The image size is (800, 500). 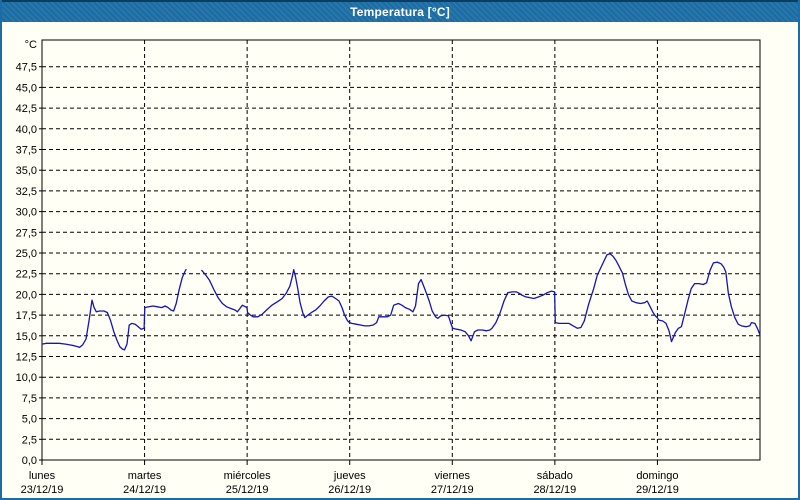 What do you see at coordinates (554, 490) in the screenshot?
I see `x-day-date: 28/12/19` at bounding box center [554, 490].